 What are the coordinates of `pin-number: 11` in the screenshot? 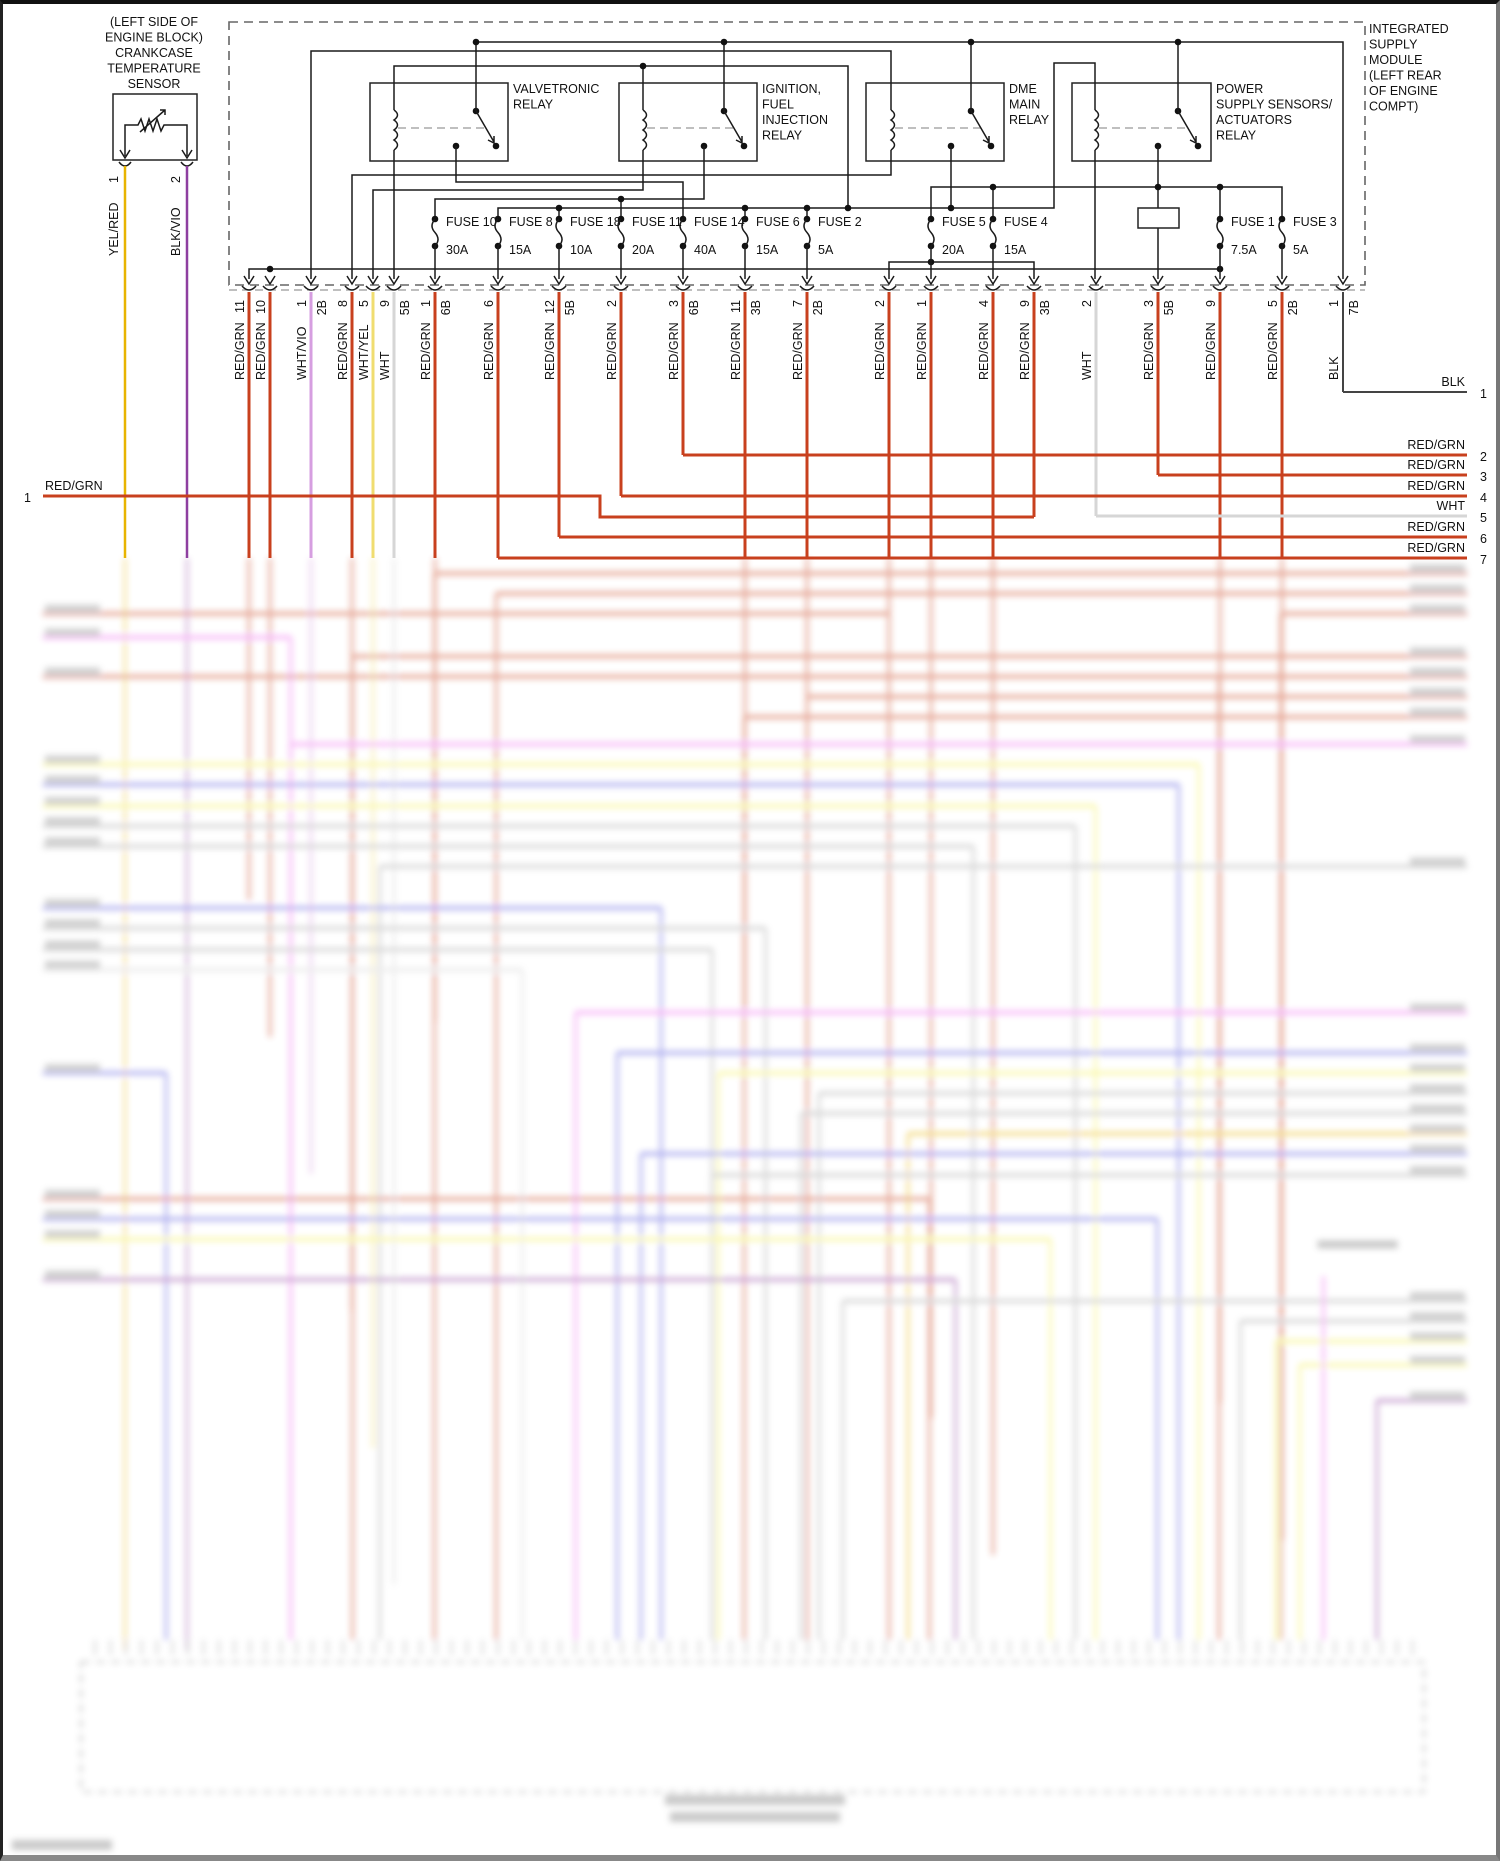 It's located at (240, 306).